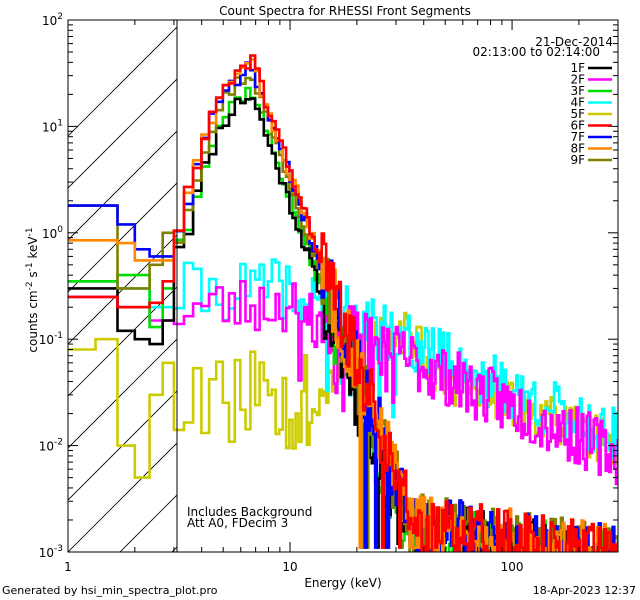 The image size is (640, 600). What do you see at coordinates (52, 233) in the screenshot?
I see `y-tick-label: 10⁰` at bounding box center [52, 233].